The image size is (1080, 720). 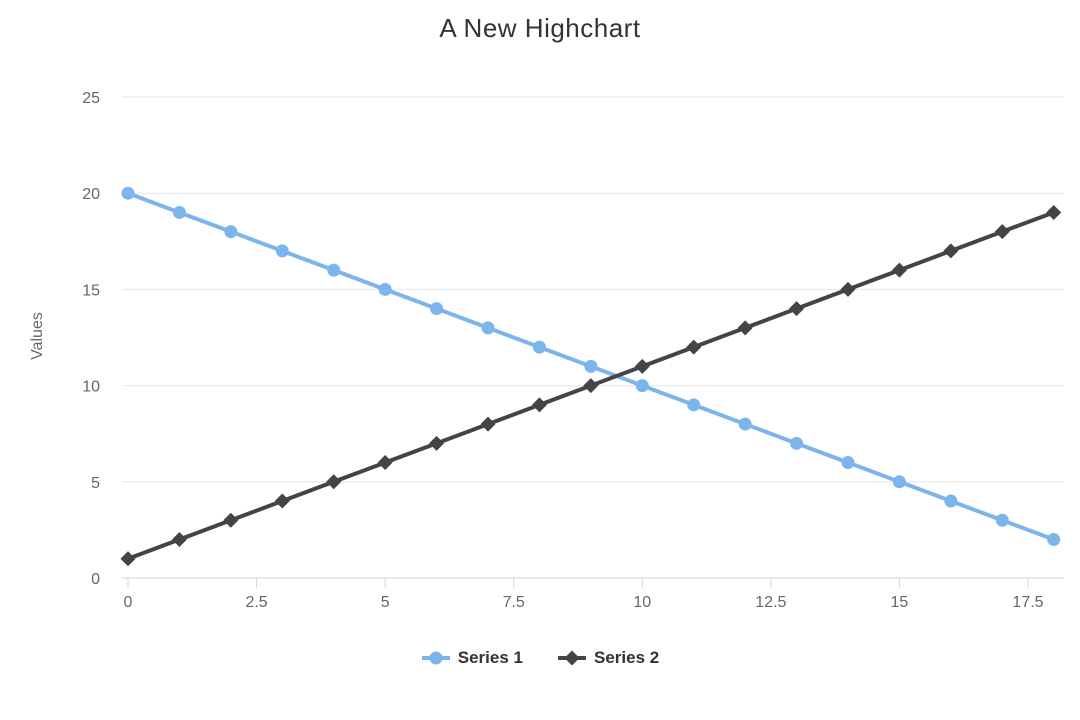 I want to click on y-tick-label: 15, so click(x=91, y=290).